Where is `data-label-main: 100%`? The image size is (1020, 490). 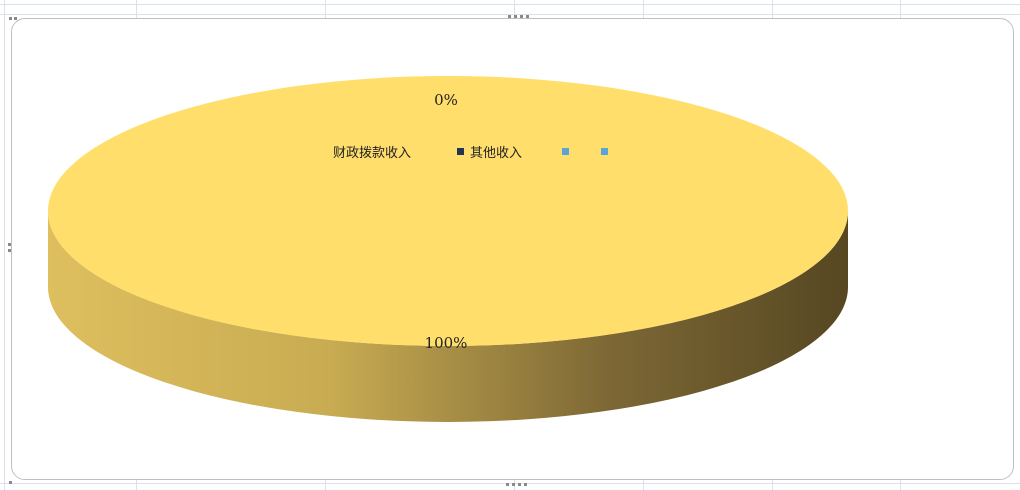 data-label-main: 100% is located at coordinates (446, 343).